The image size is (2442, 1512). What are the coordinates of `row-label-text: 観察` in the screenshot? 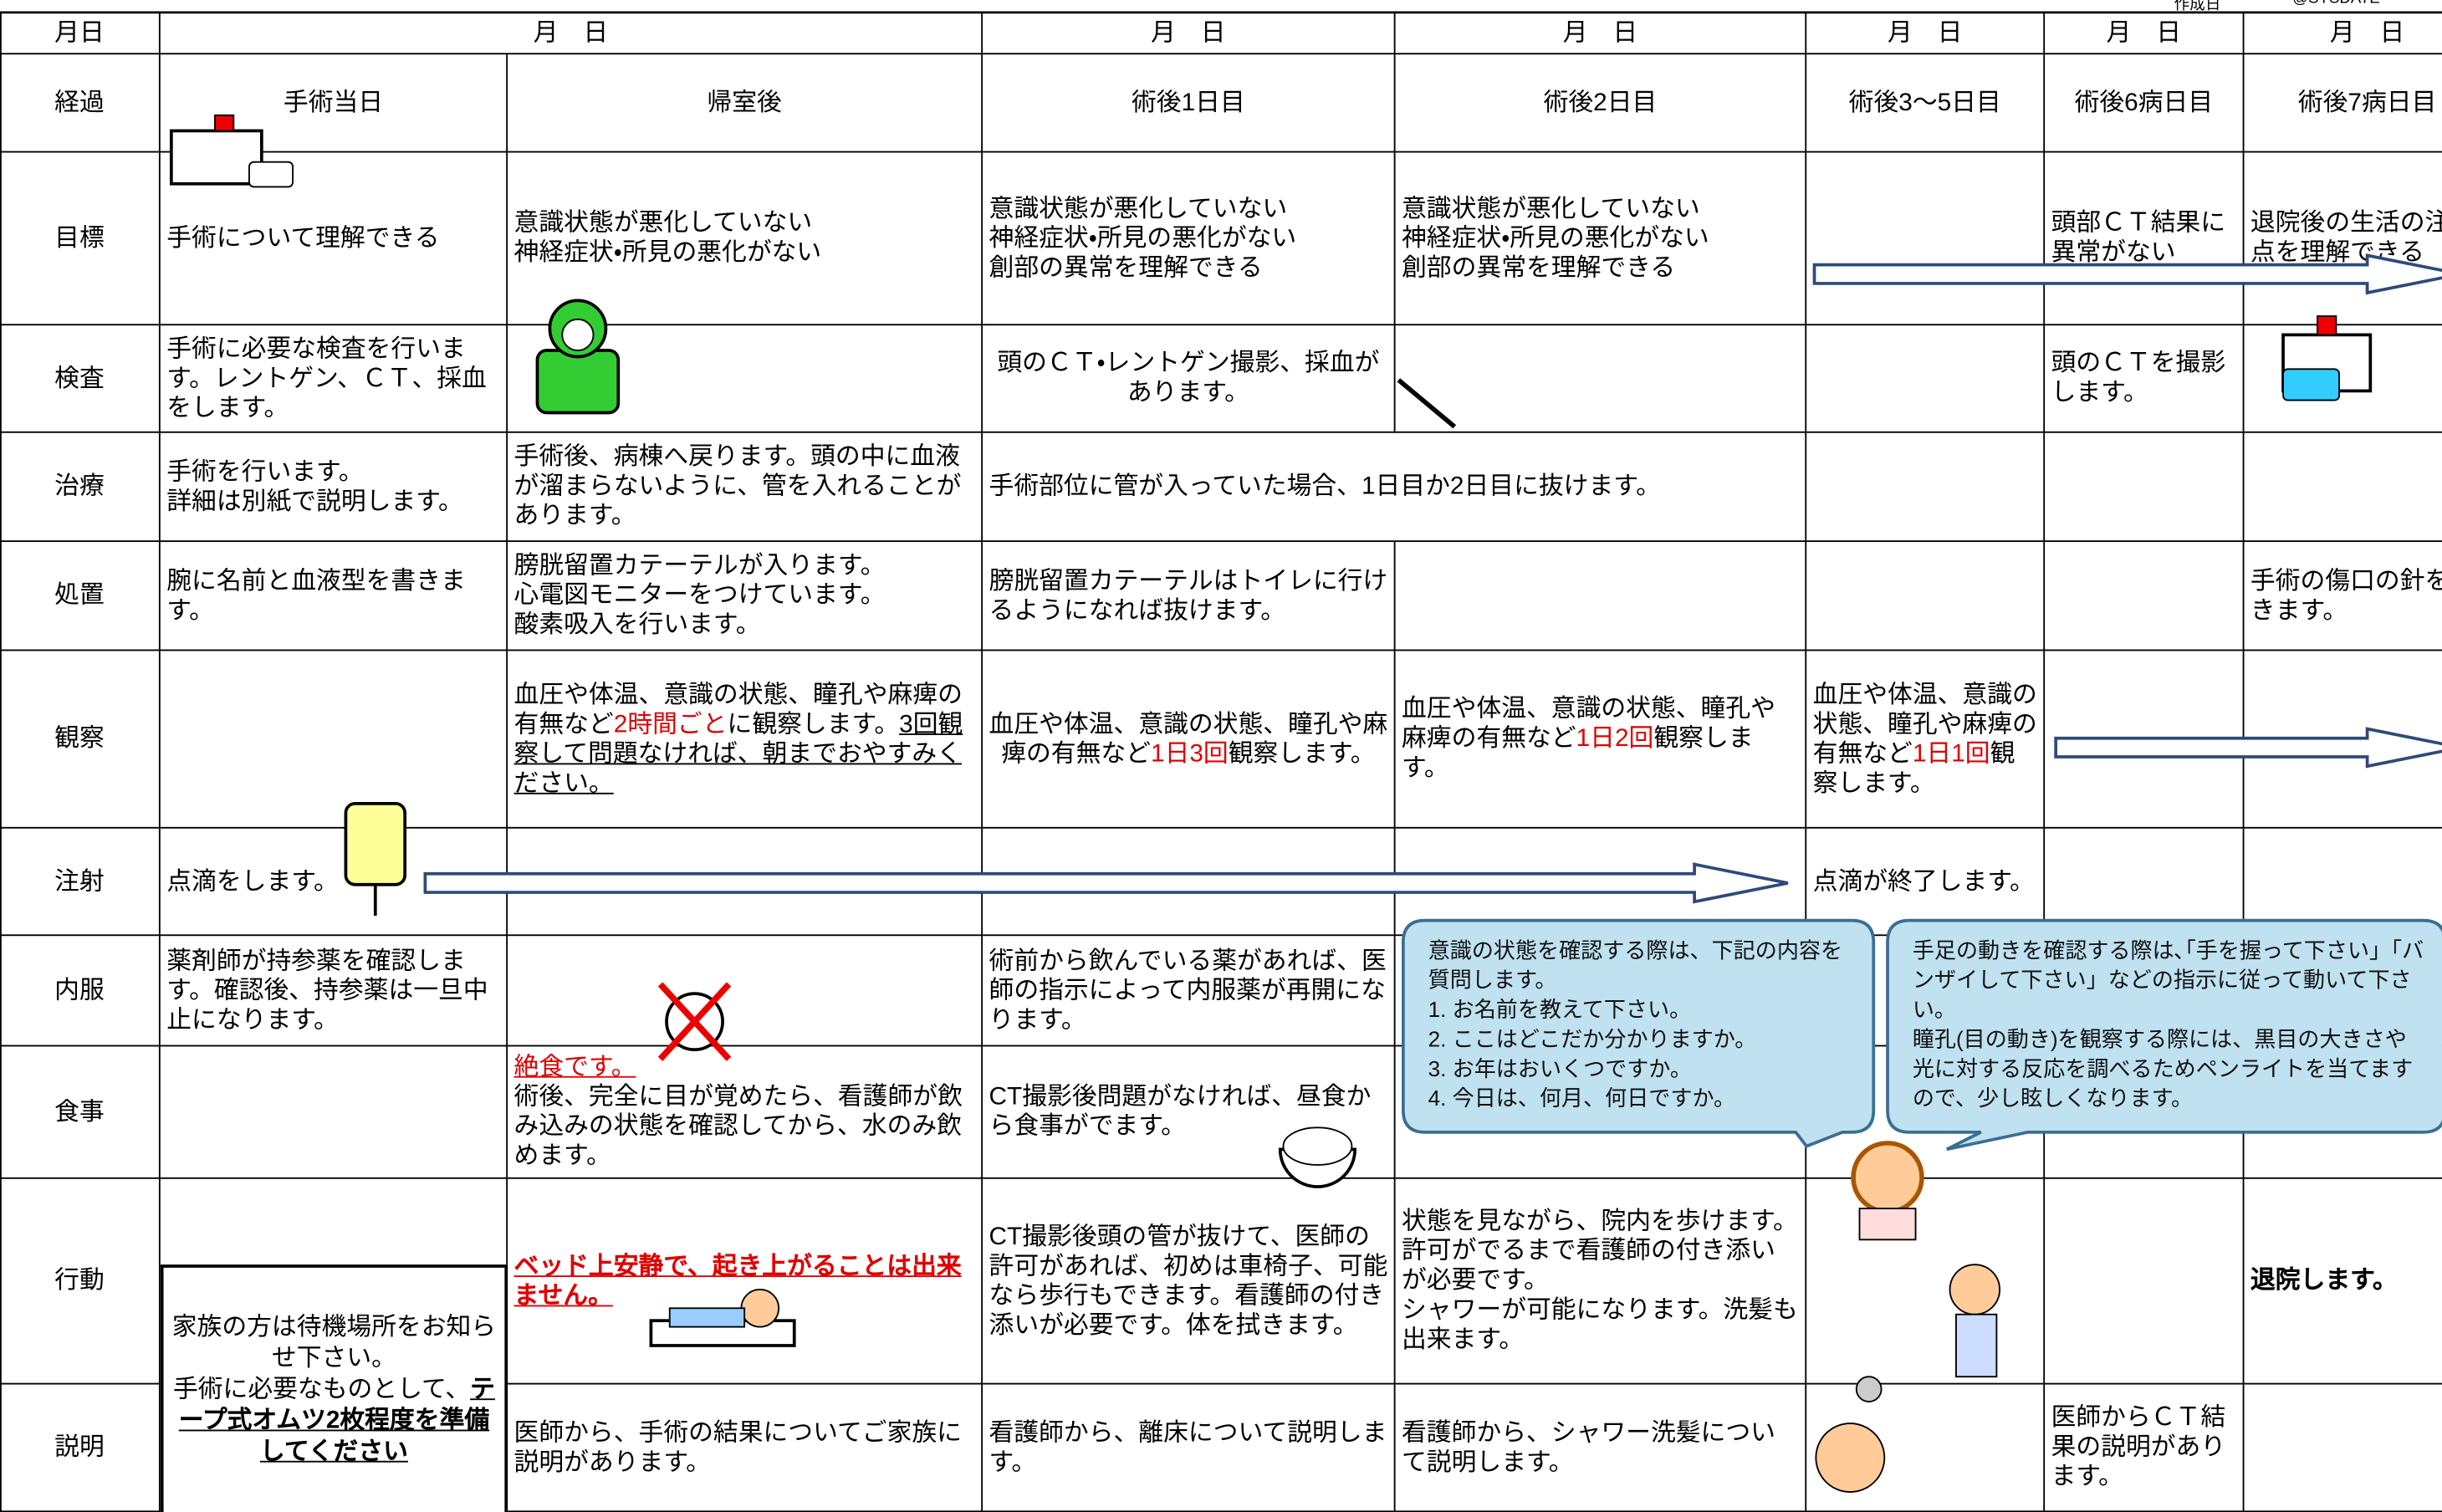 It's located at (79, 739).